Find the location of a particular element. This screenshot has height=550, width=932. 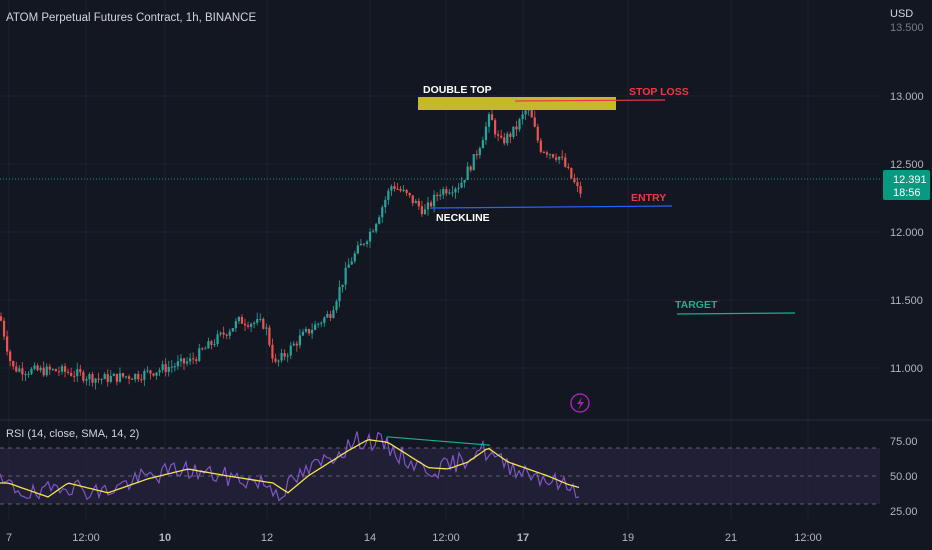

price-tick-label: 13.500 is located at coordinates (907, 28).